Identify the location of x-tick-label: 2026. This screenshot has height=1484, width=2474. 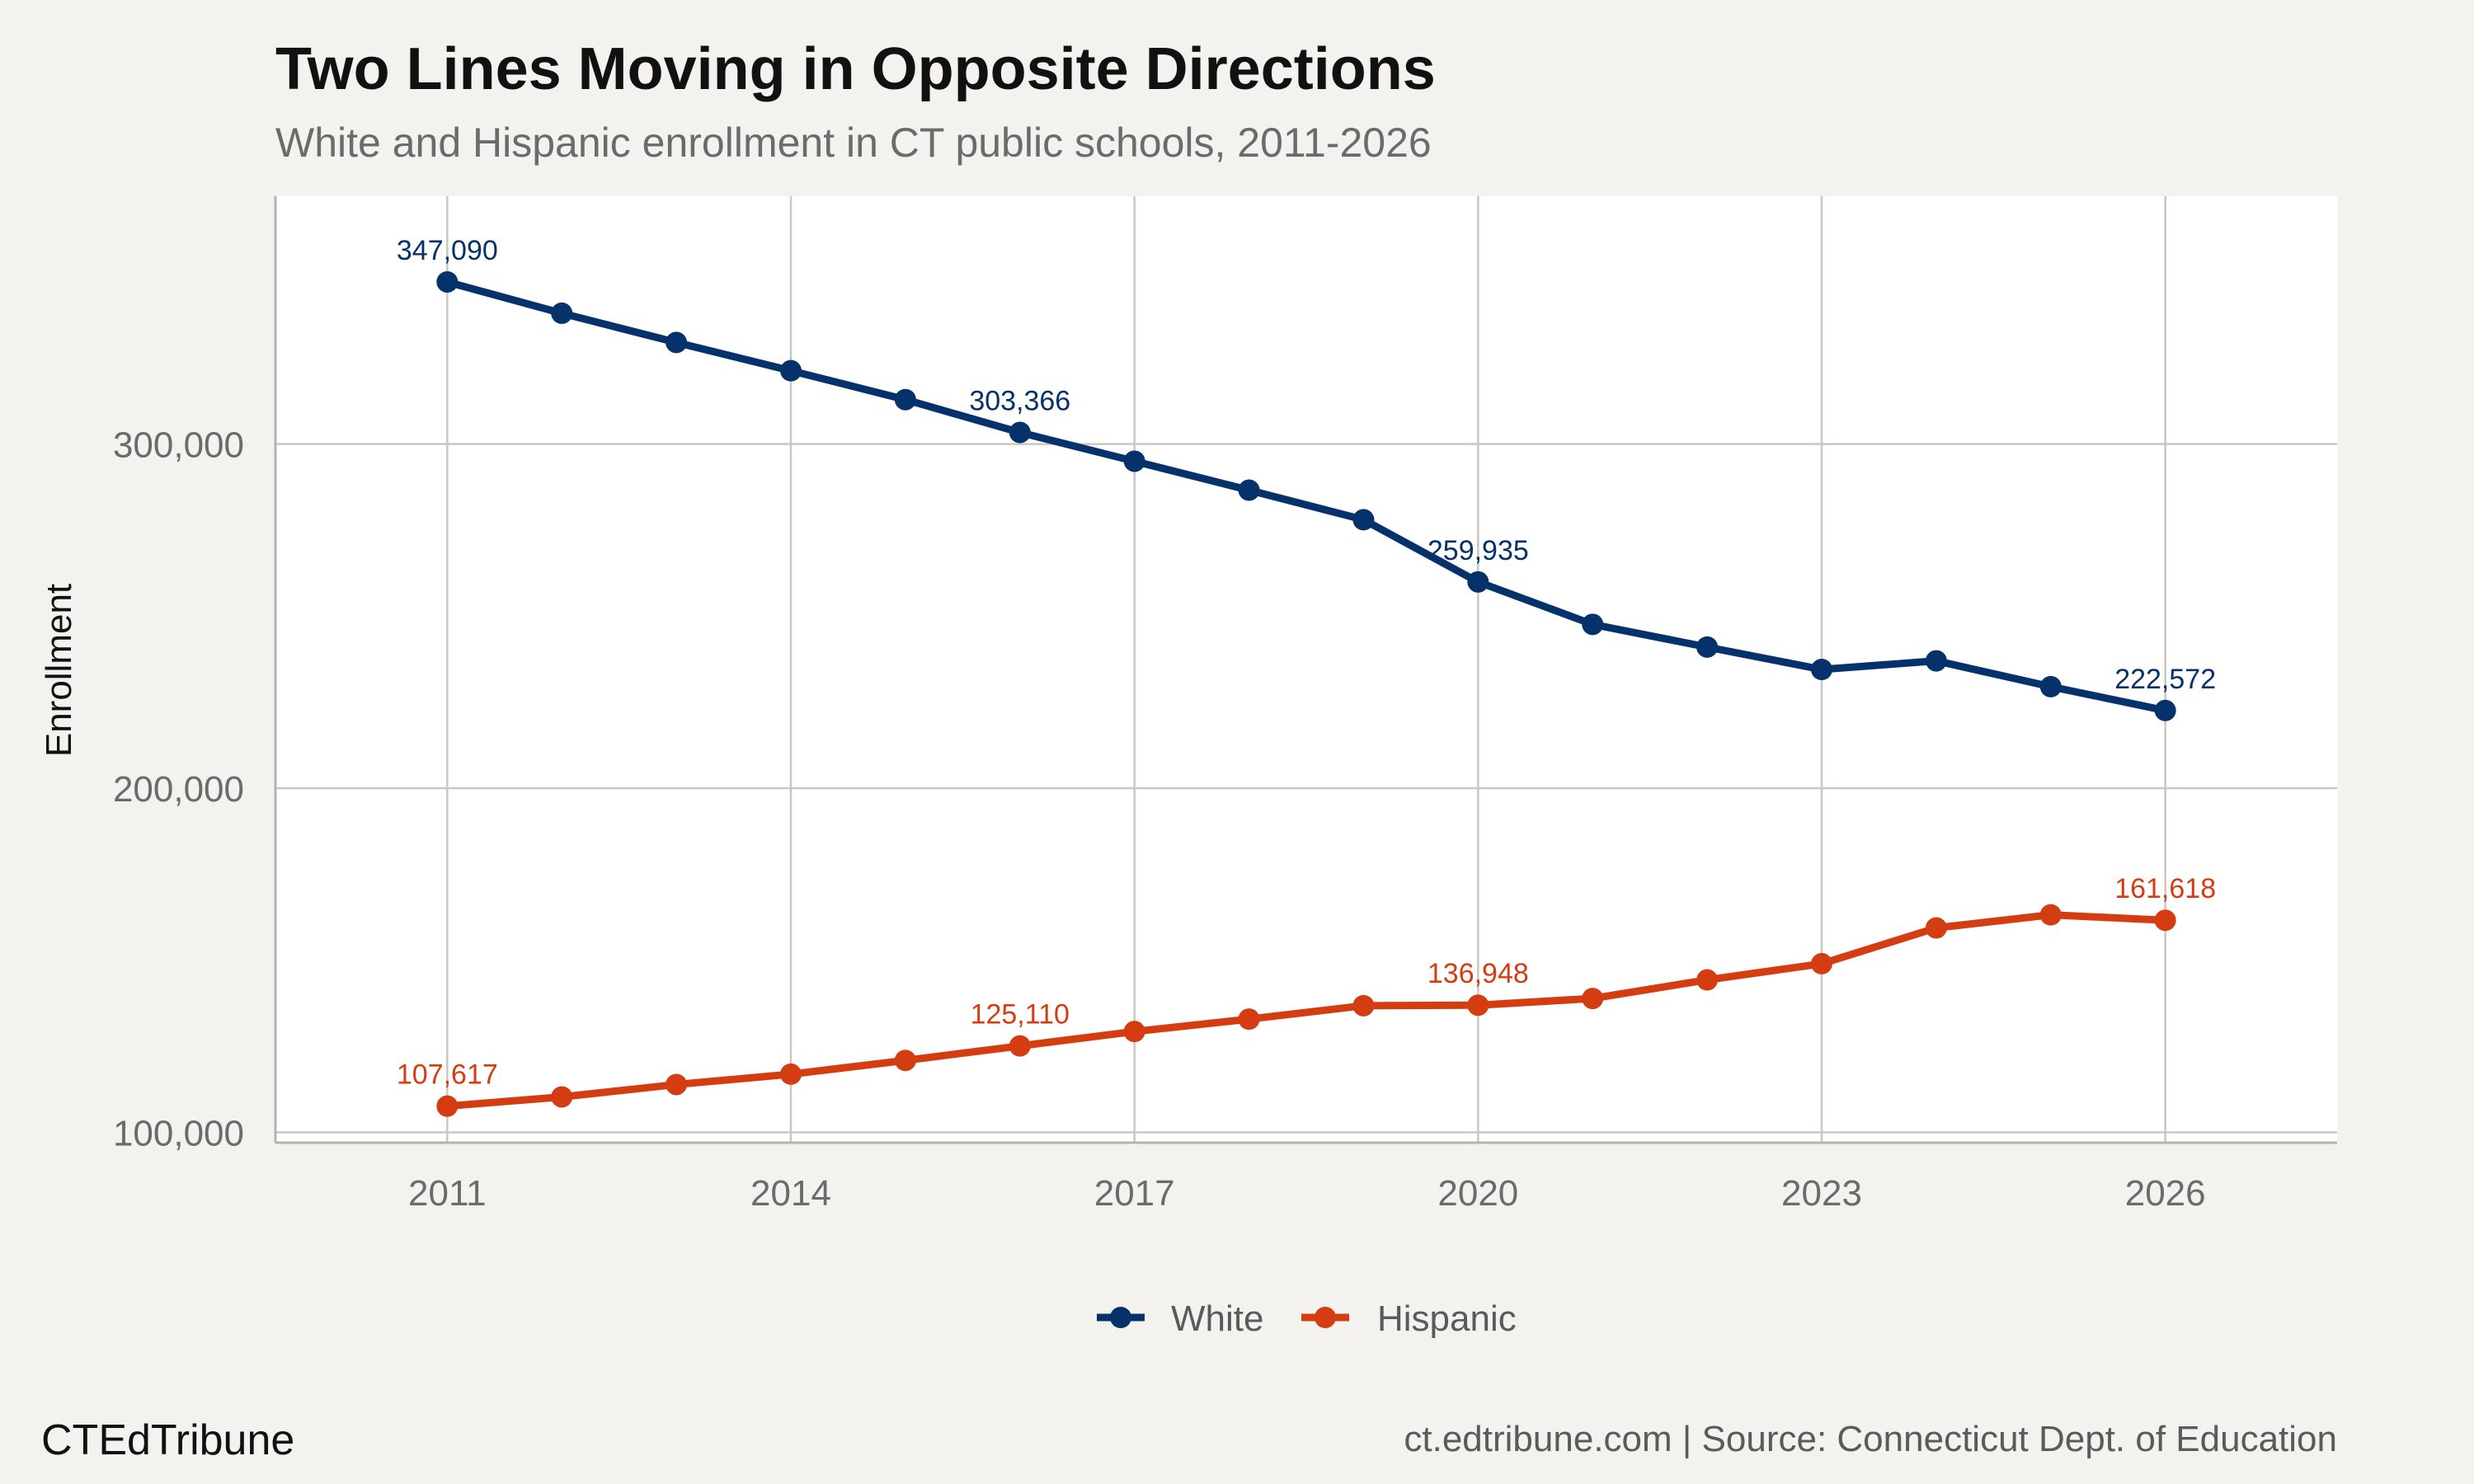
(2165, 1193).